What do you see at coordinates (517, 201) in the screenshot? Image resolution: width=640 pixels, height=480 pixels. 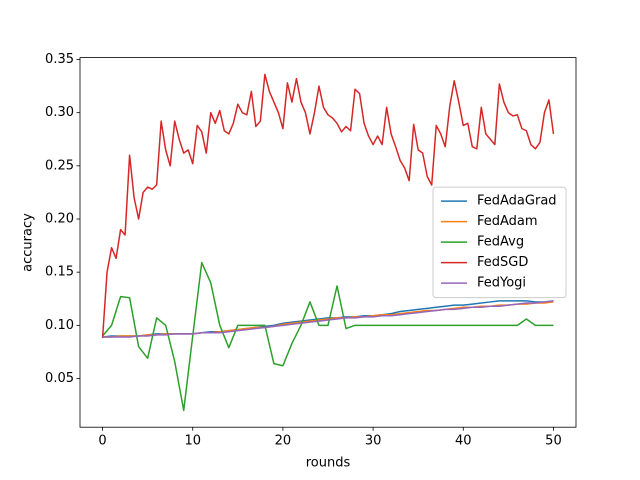 I see `legend-label: FedAdaGrad` at bounding box center [517, 201].